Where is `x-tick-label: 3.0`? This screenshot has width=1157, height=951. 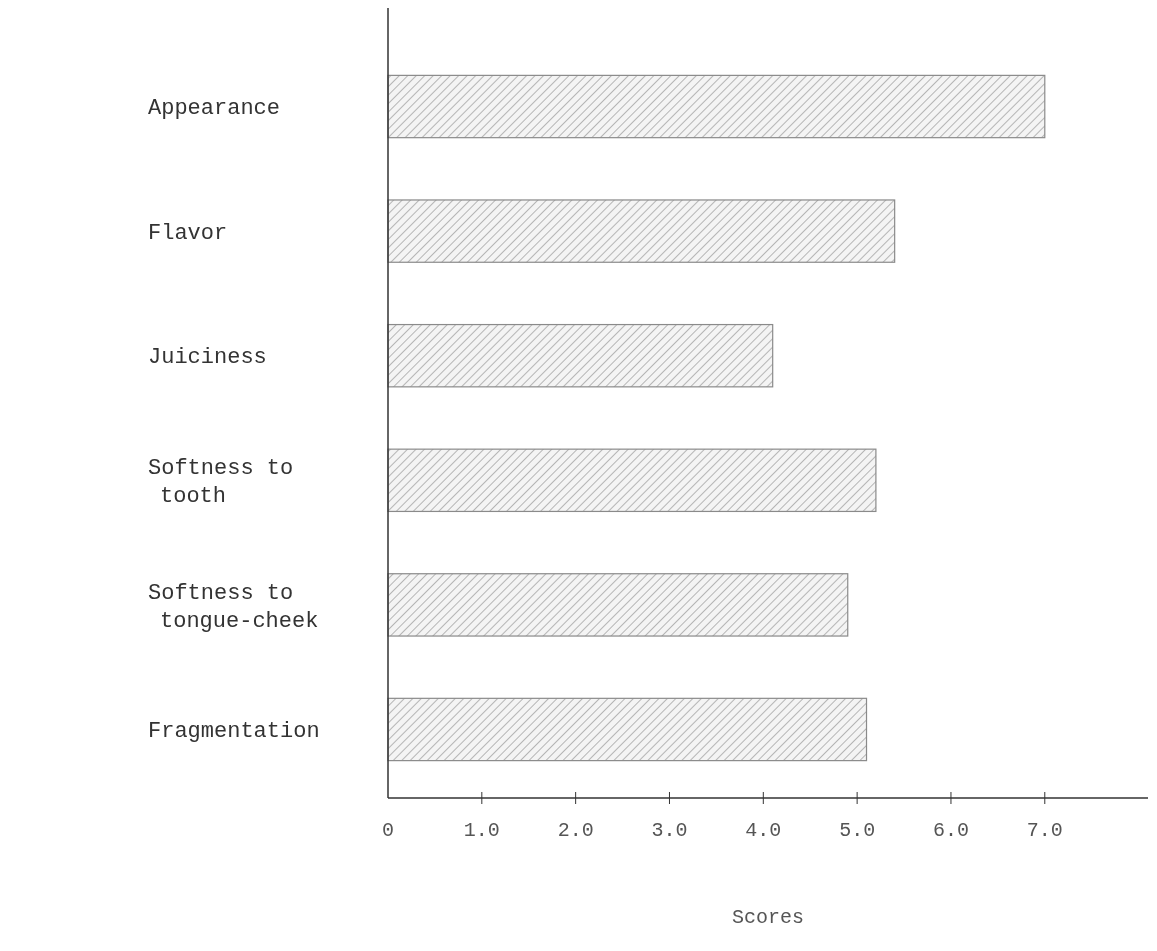 x-tick-label: 3.0 is located at coordinates (669, 830).